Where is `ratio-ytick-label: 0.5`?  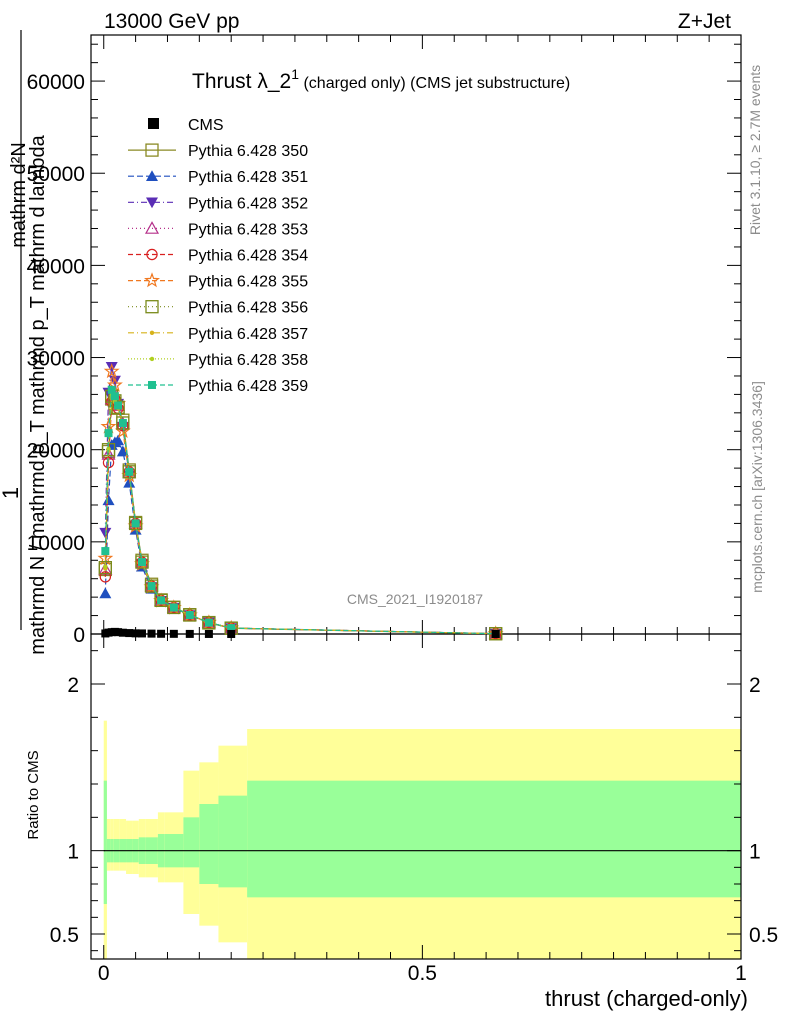 ratio-ytick-label: 0.5 is located at coordinates (64, 935).